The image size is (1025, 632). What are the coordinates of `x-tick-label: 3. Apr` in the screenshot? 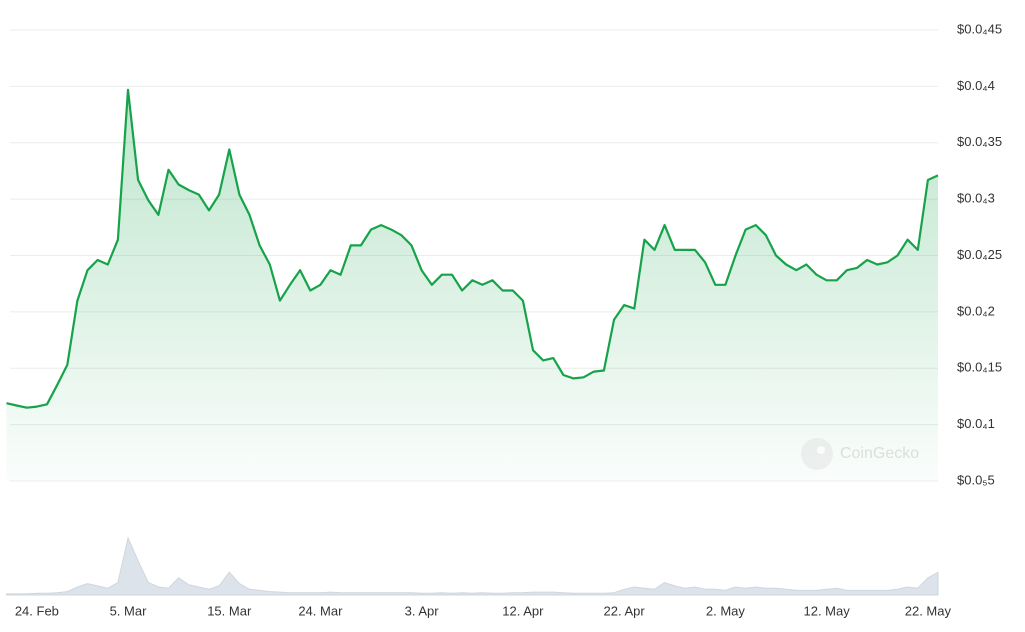 It's located at (422, 610).